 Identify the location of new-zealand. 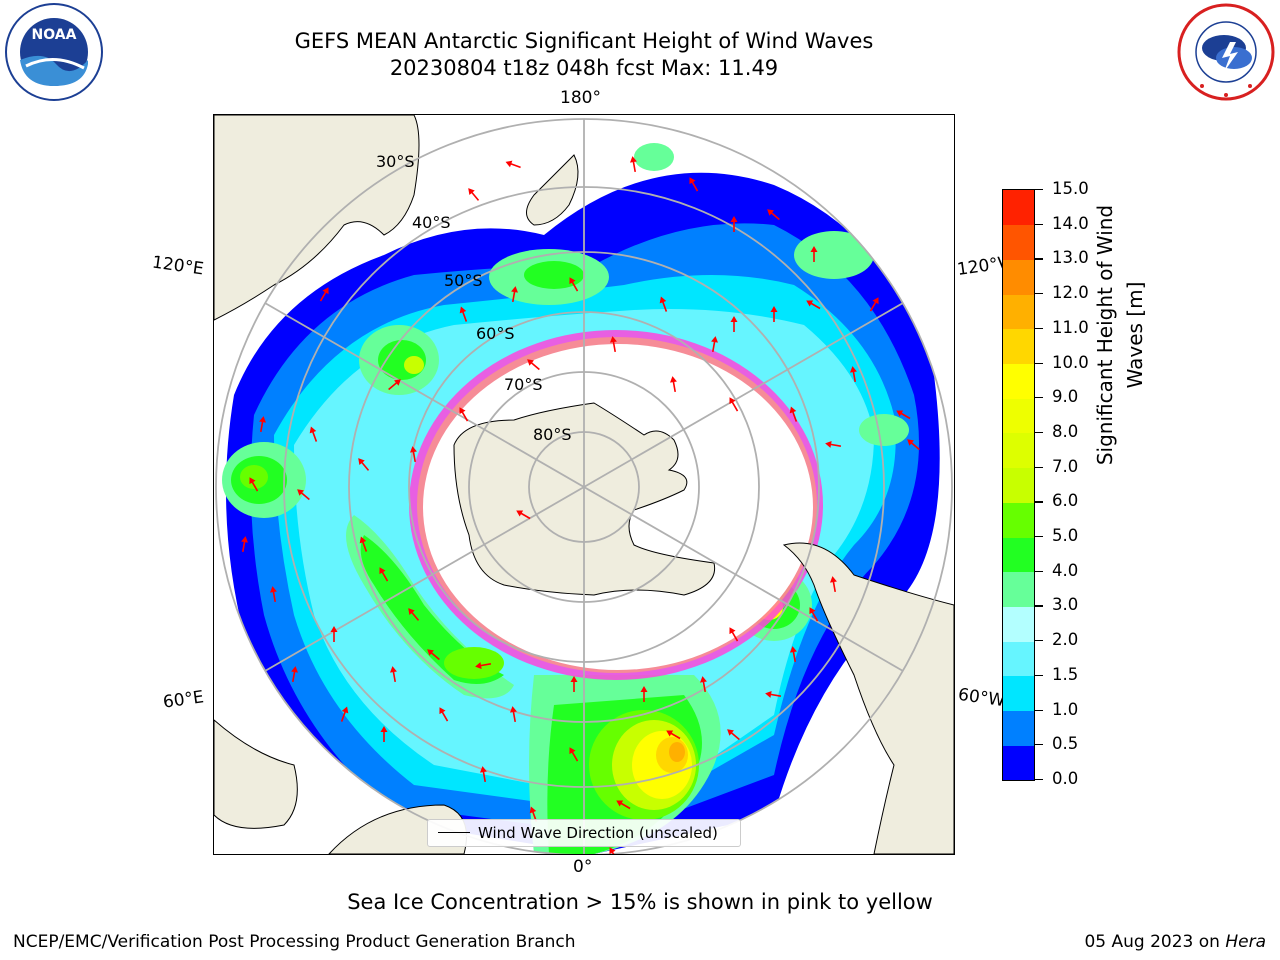
(552, 190).